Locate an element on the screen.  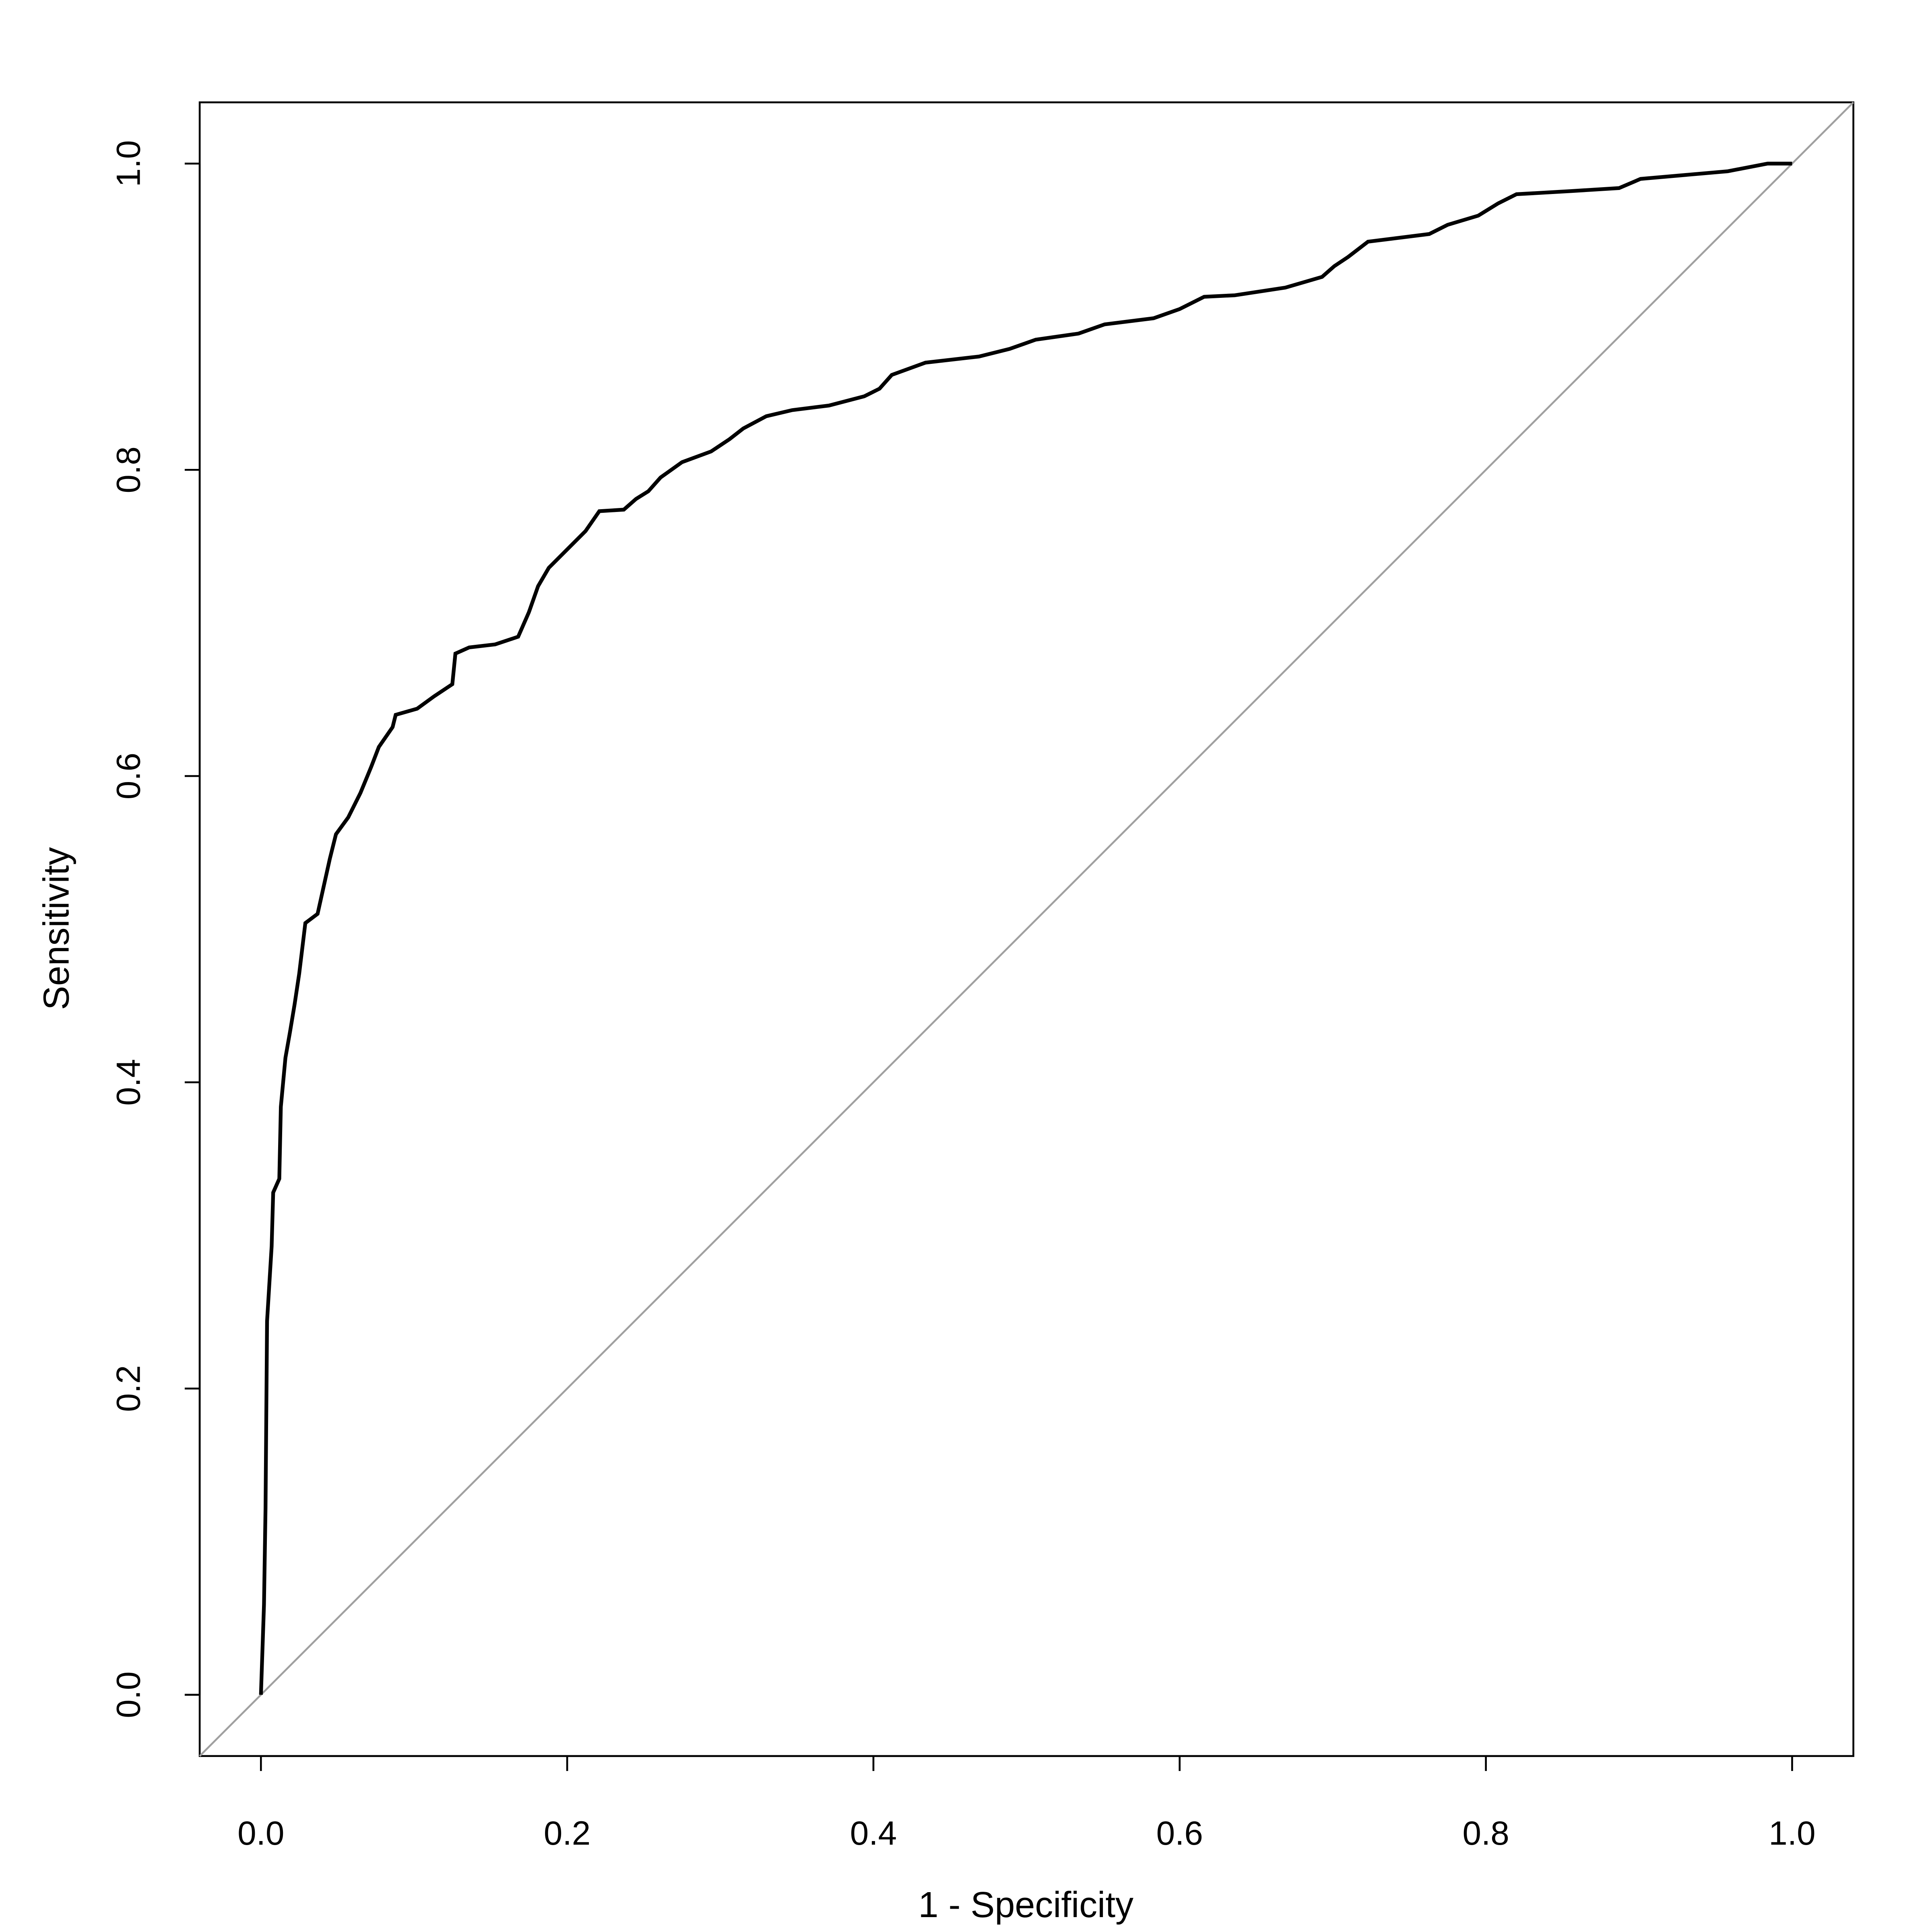
x-tick-label: 0.6 is located at coordinates (1179, 1833).